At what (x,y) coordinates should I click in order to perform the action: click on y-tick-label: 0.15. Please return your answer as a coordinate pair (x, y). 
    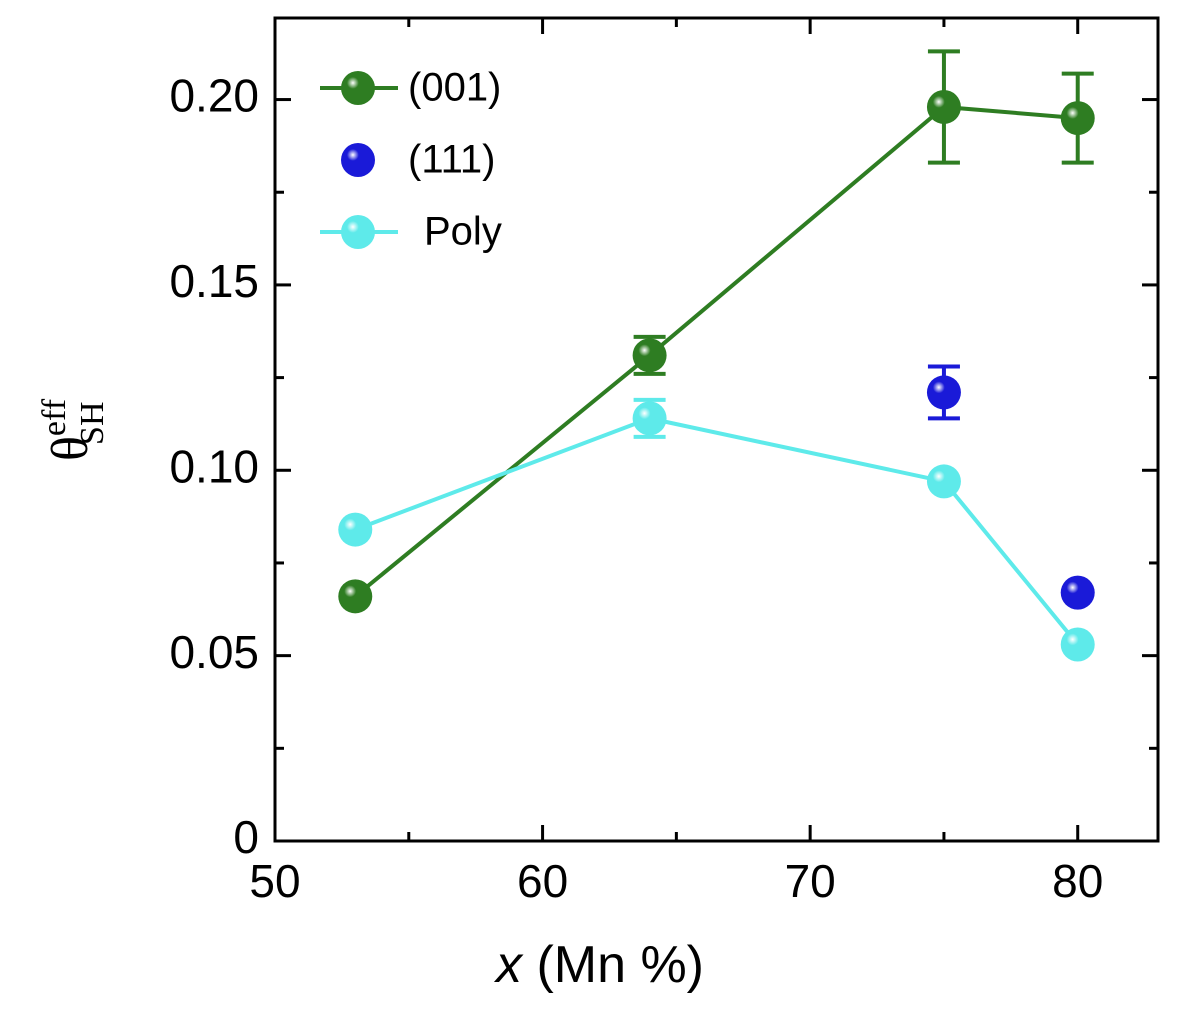
    Looking at the image, I should click on (214, 281).